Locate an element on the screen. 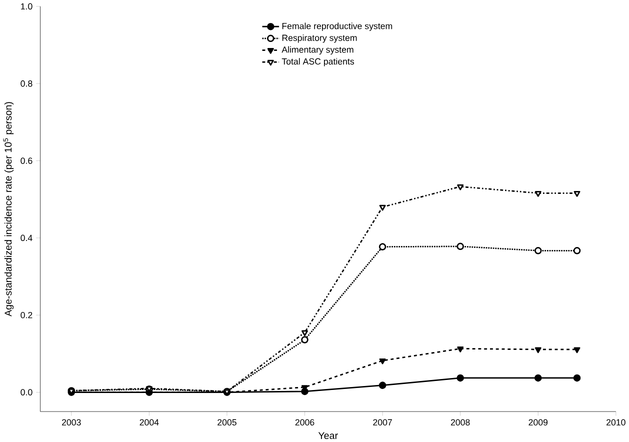  x-tick-label: 2009 is located at coordinates (538, 422).